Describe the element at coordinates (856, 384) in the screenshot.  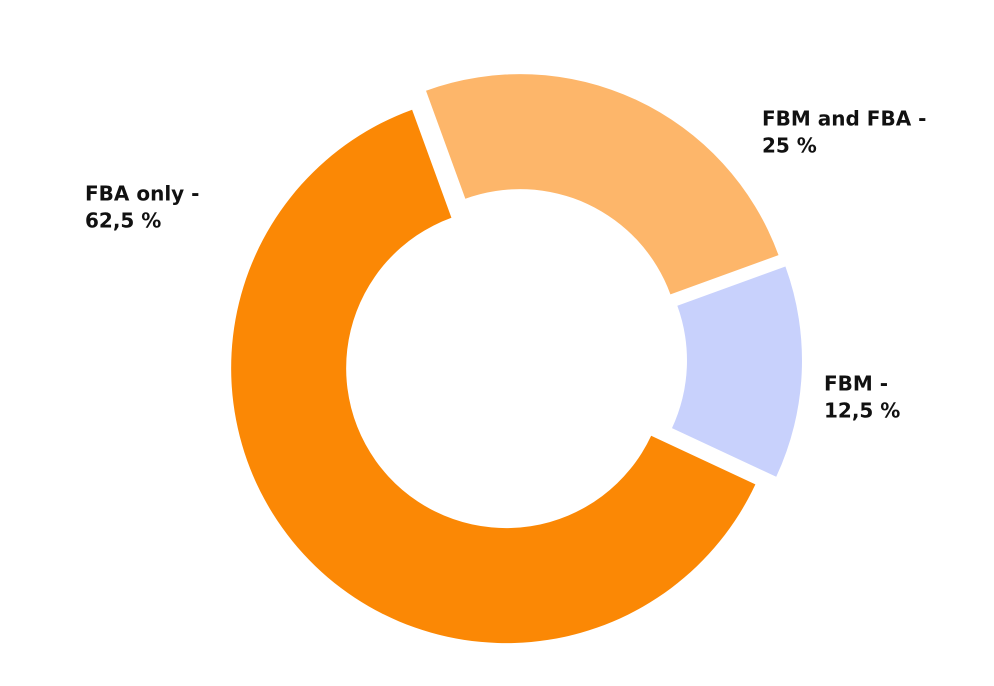
I see `slice-label: FBM -` at that location.